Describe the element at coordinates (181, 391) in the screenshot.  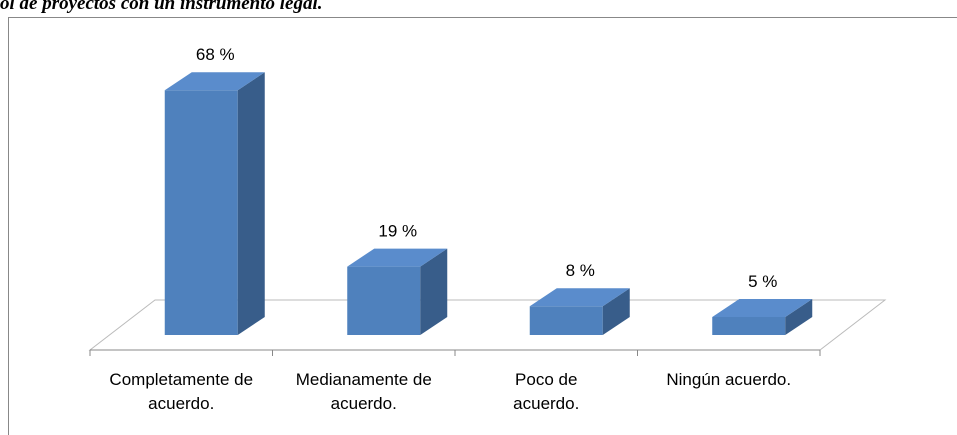
I see `x-tick-label: Completamente de acuerdo.` at that location.